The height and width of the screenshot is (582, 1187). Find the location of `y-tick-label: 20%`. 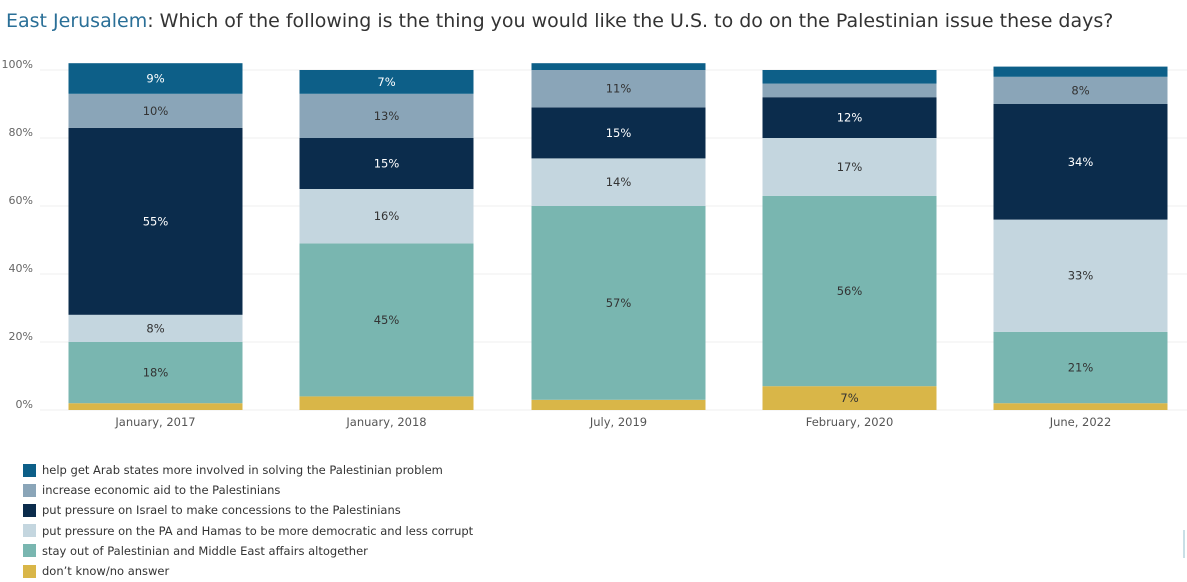

y-tick-label: 20% is located at coordinates (21, 336).